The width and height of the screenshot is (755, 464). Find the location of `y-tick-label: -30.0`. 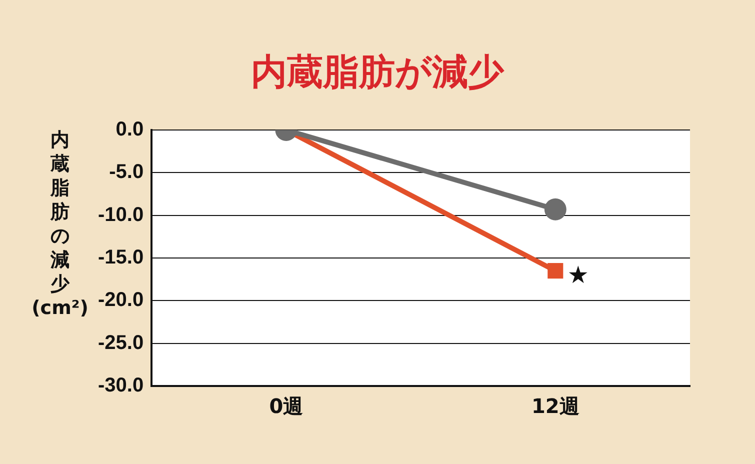

y-tick-label: -30.0 is located at coordinates (121, 385).